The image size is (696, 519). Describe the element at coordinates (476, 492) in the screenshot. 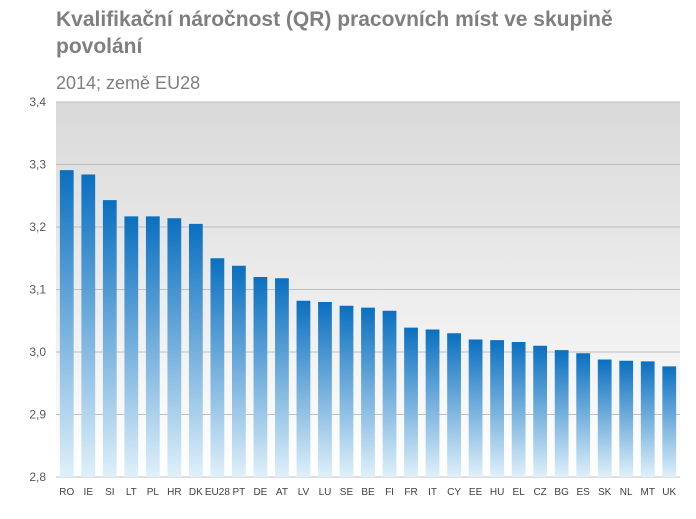

I see `x-tick-label: EE` at that location.